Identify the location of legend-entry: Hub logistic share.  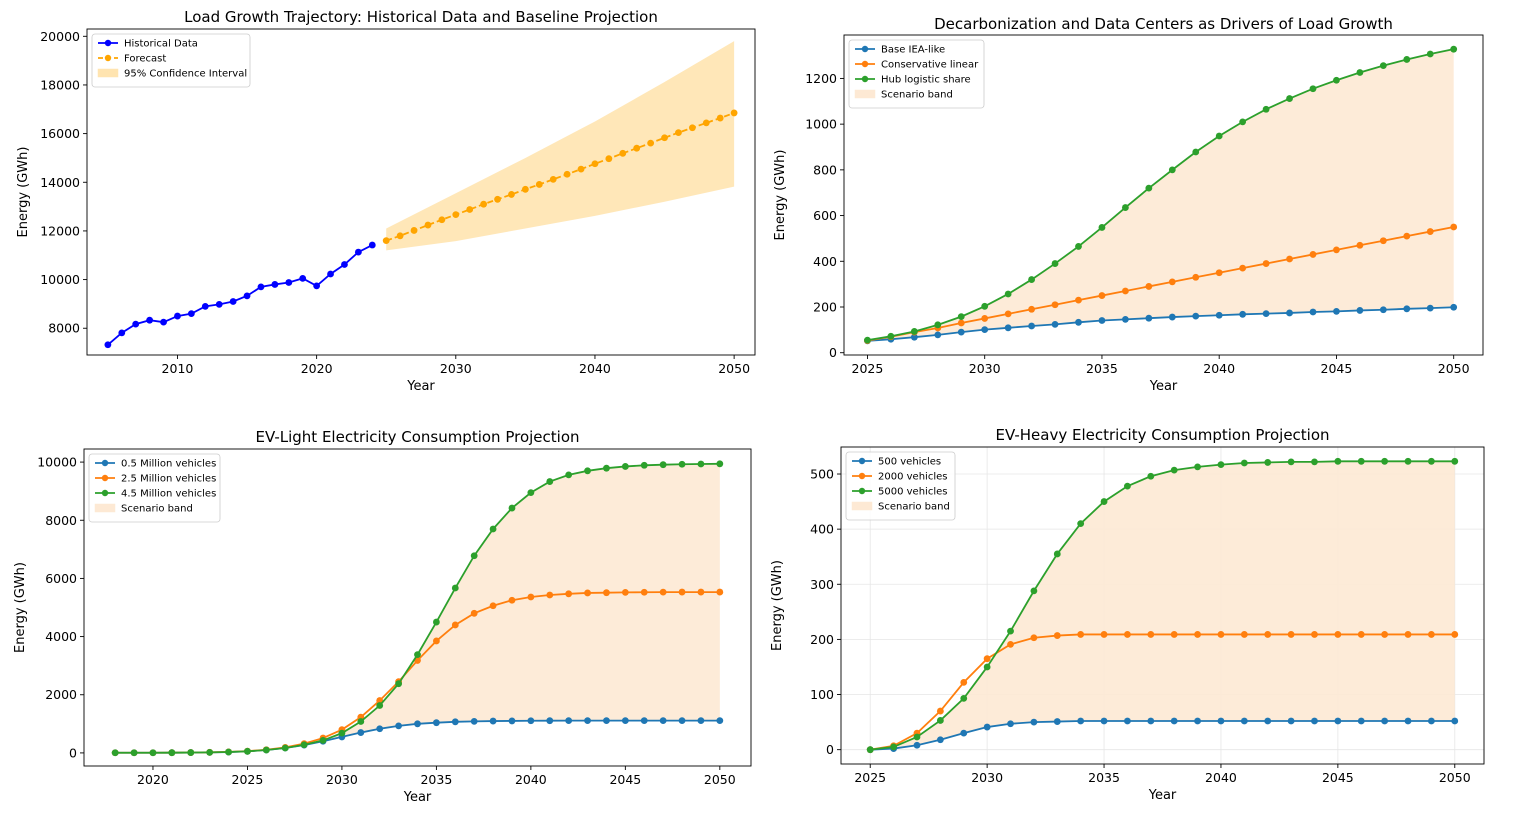
(913, 80).